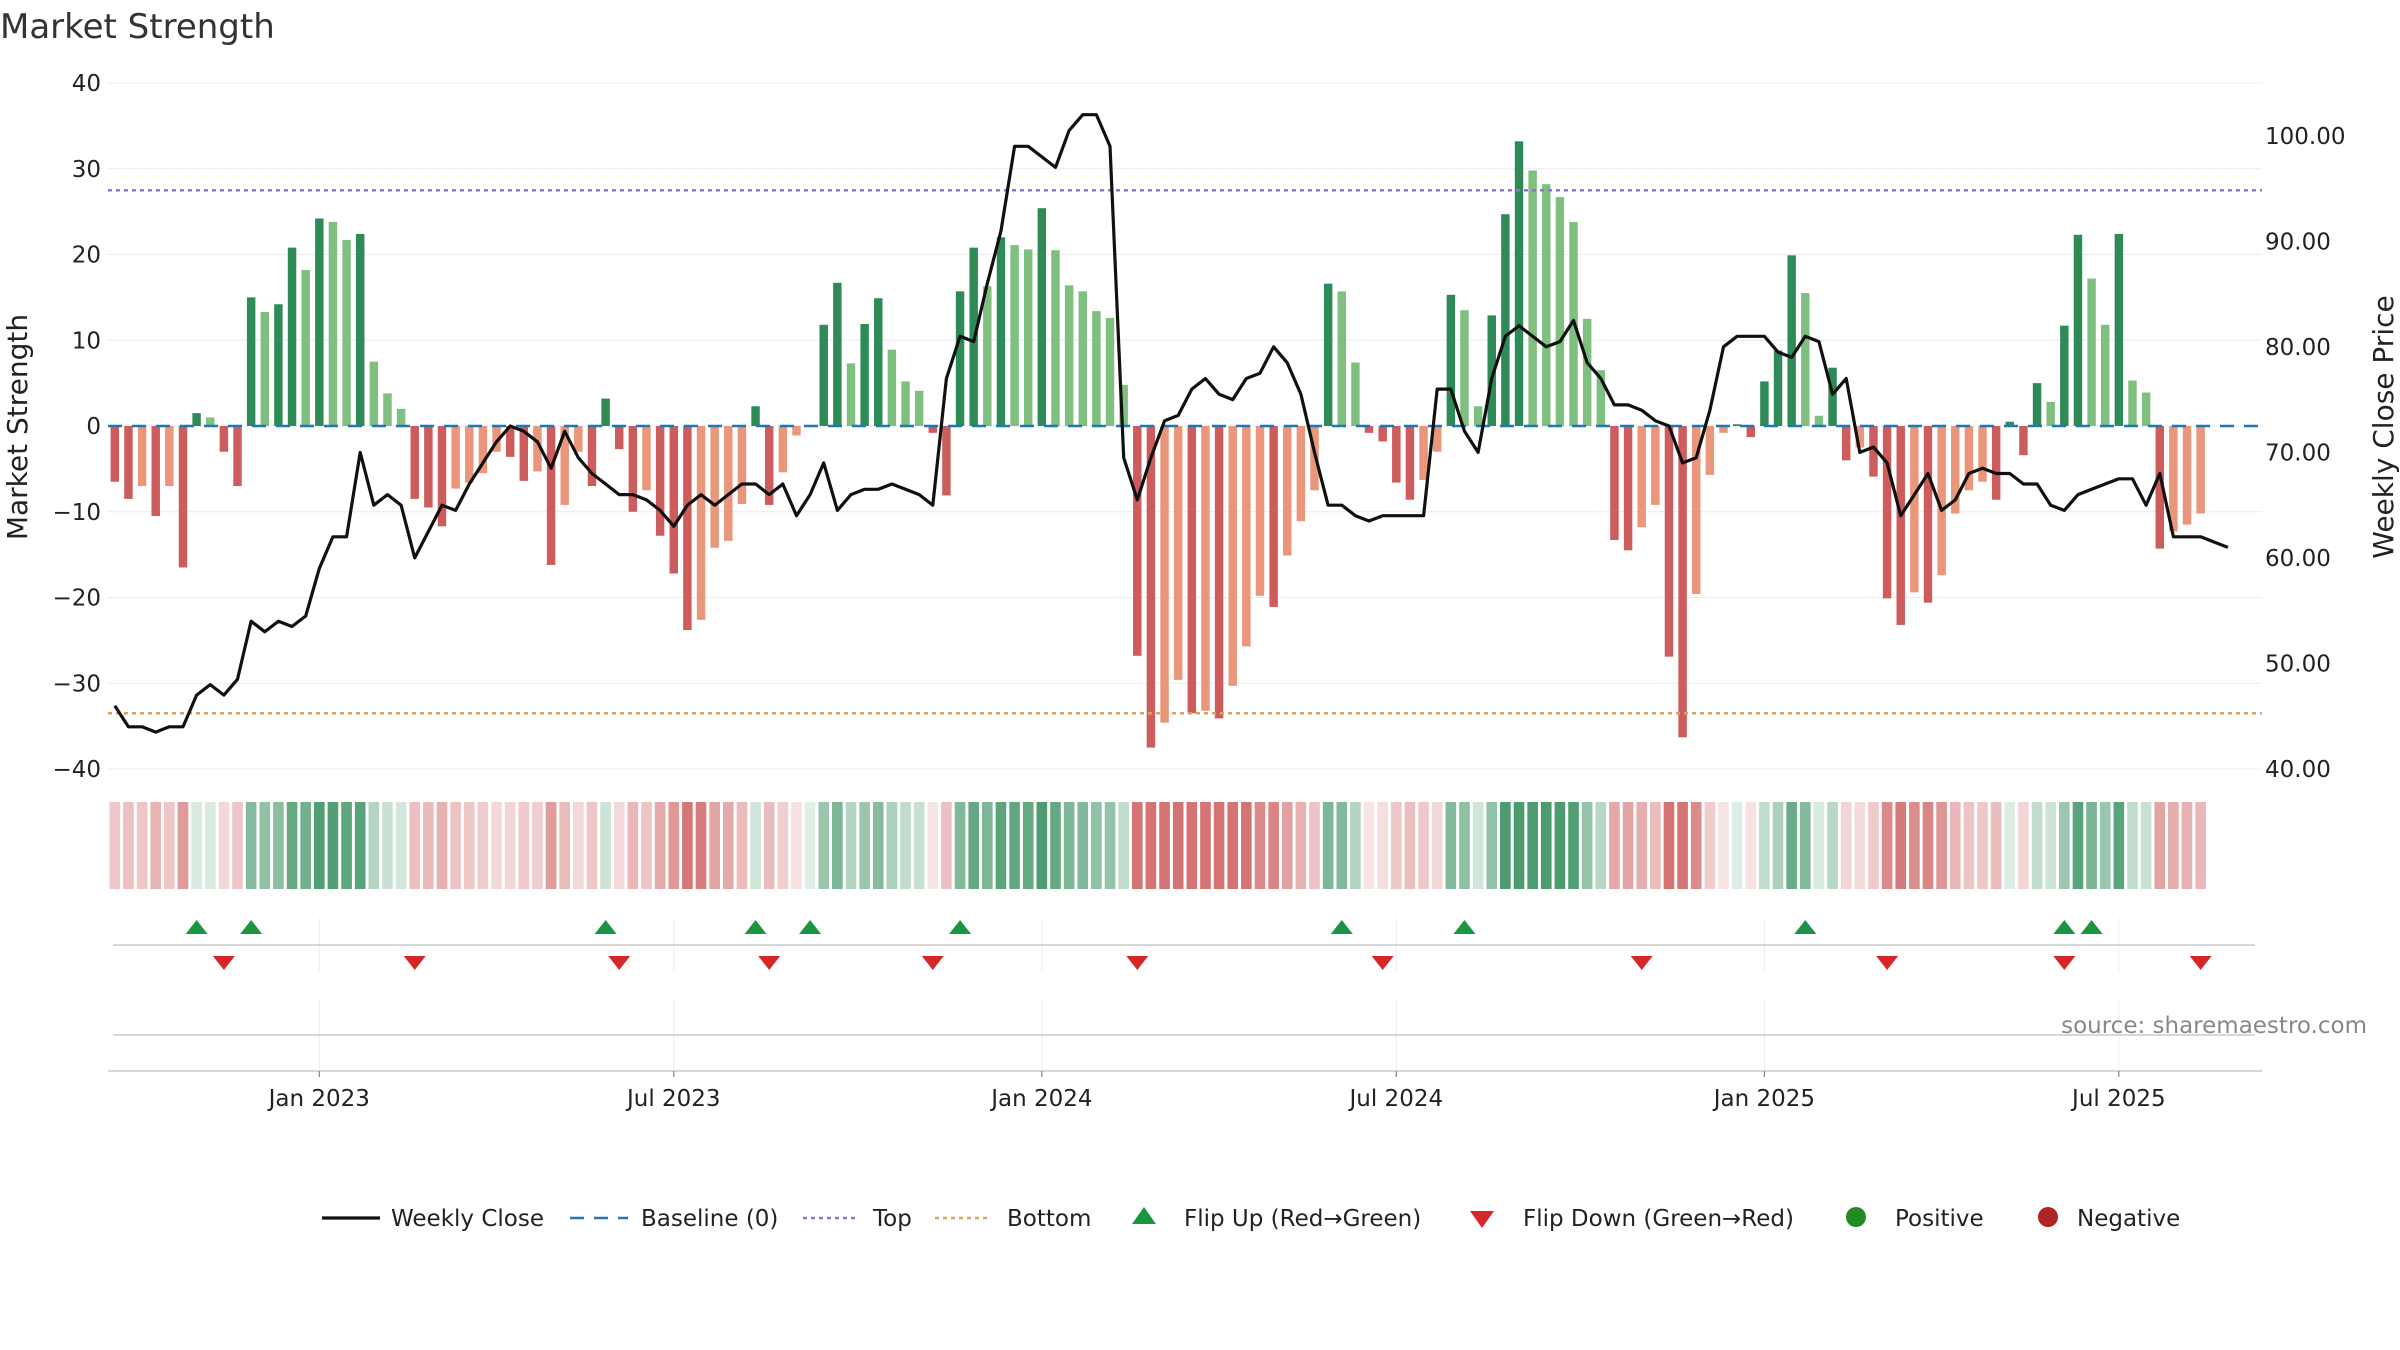  I want to click on legend-label: Negative, so click(2128, 1219).